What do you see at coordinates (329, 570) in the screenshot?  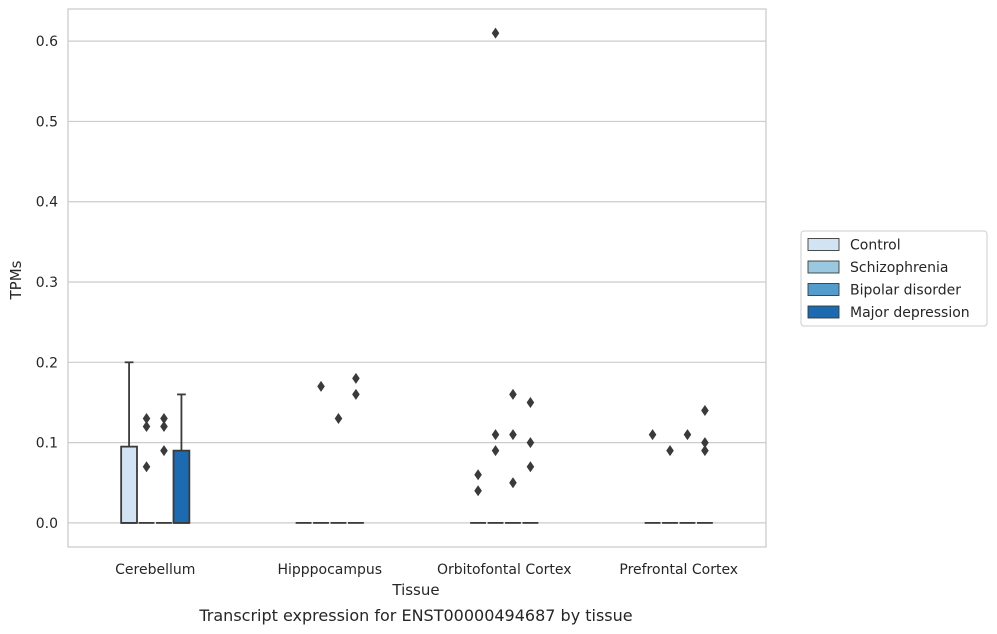 I see `x-tick-label: Hipppocampus` at bounding box center [329, 570].